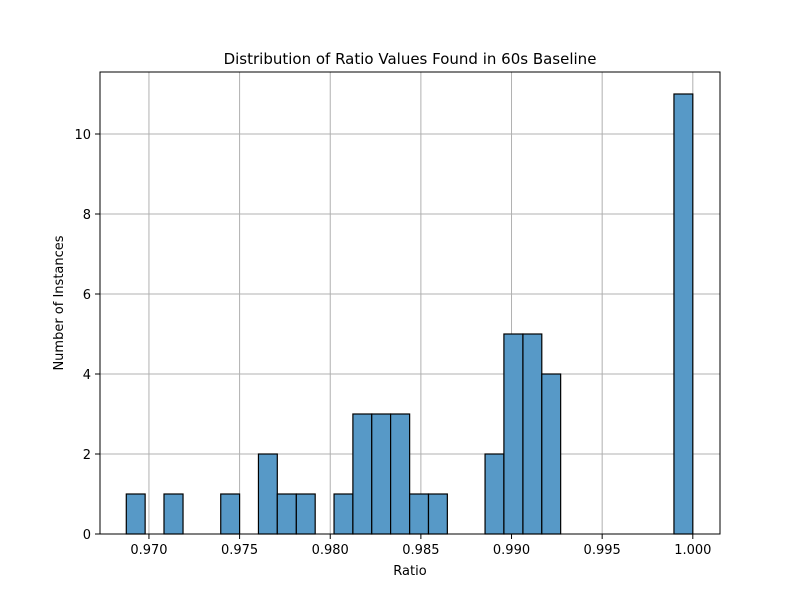 This screenshot has height=600, width=800. What do you see at coordinates (87, 535) in the screenshot?
I see `y-tick-label: 0` at bounding box center [87, 535].